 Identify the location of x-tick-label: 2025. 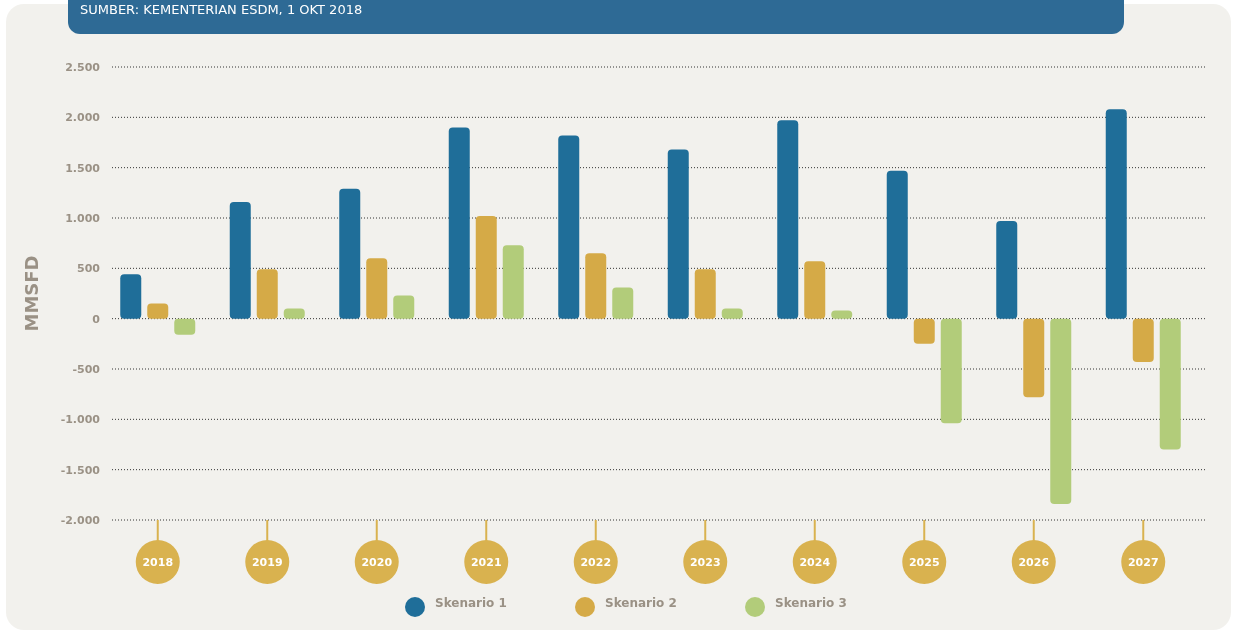
(924, 562).